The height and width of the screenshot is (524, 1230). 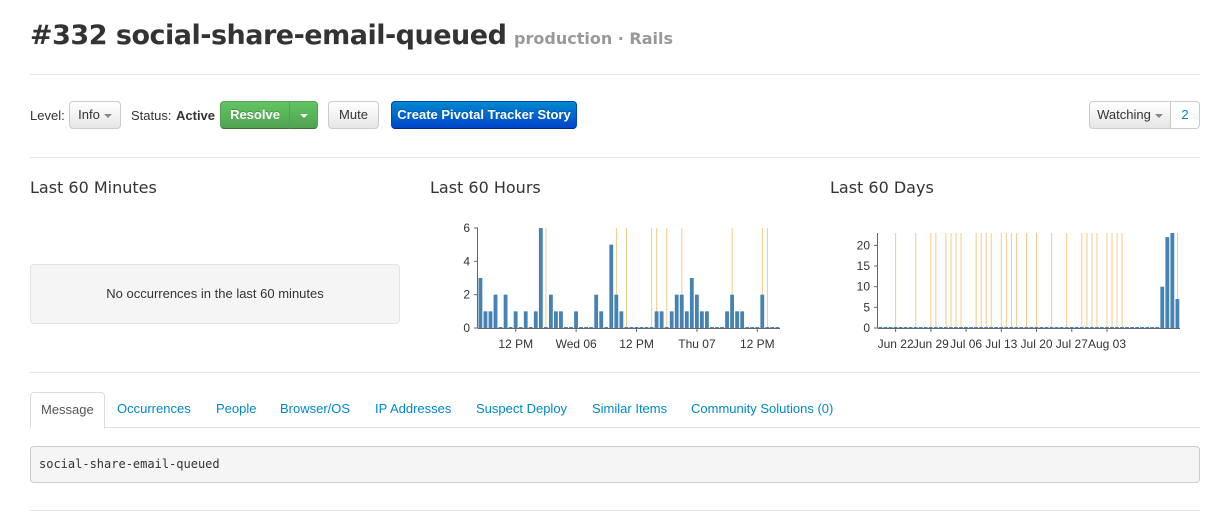 I want to click on tab-browser-os: Browser/OS, so click(x=315, y=408).